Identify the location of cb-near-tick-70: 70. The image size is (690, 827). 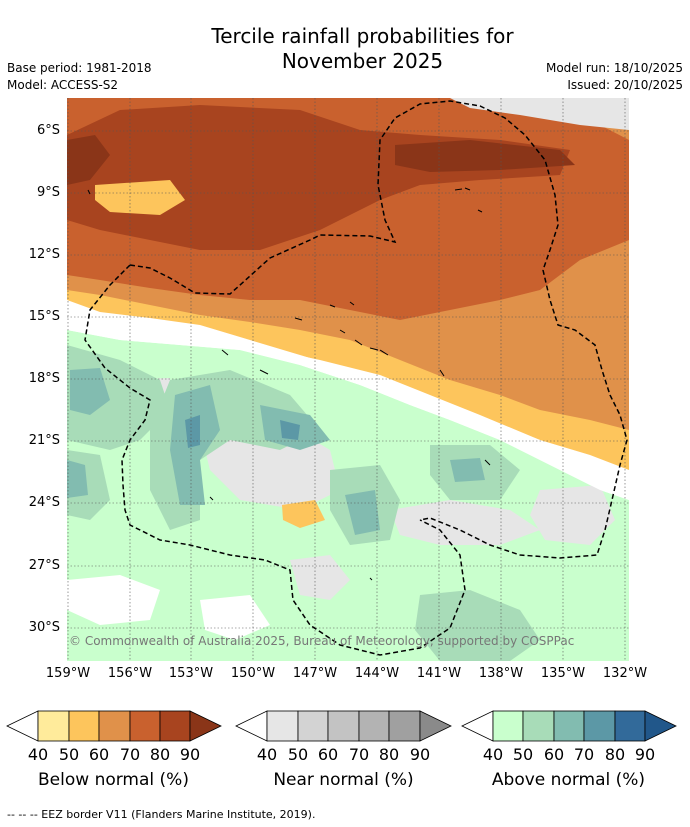
(359, 754).